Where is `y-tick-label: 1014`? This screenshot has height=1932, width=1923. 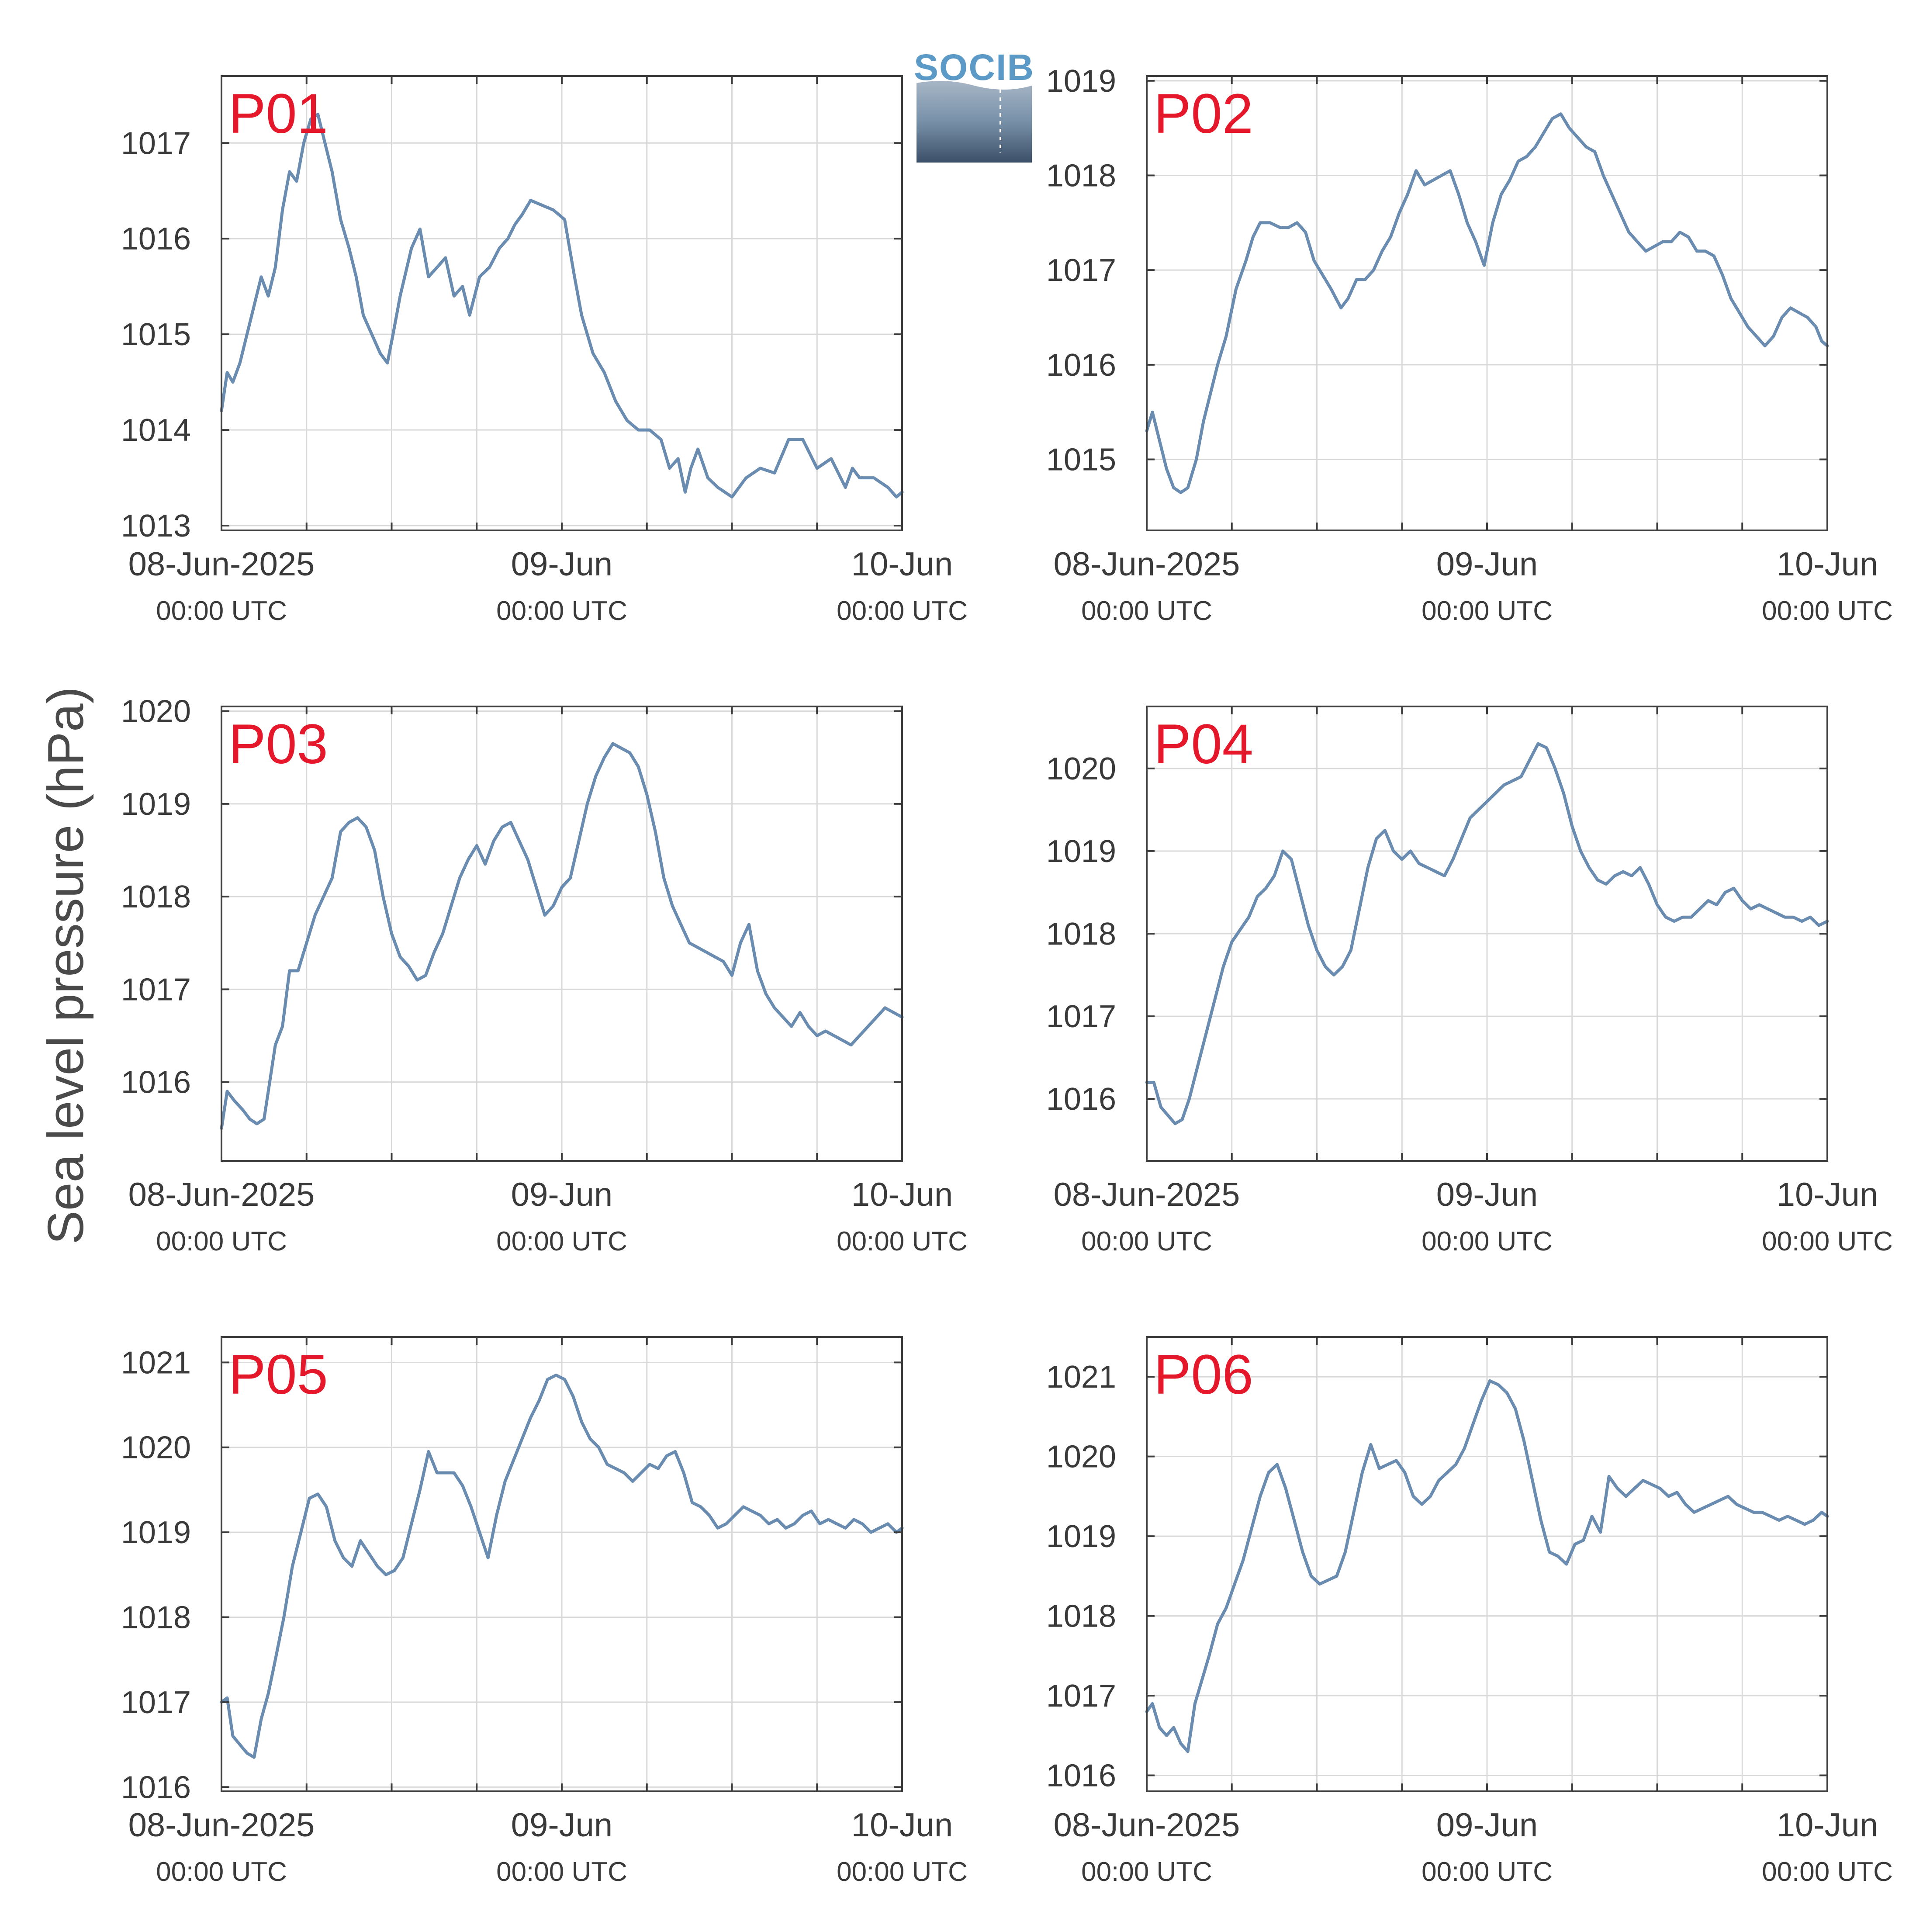 y-tick-label: 1014 is located at coordinates (156, 430).